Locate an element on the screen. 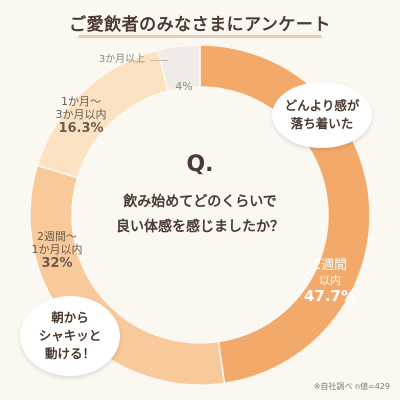 This screenshot has width=400, height=400. slice-category-line2: 1か月以内 is located at coordinates (57, 250).